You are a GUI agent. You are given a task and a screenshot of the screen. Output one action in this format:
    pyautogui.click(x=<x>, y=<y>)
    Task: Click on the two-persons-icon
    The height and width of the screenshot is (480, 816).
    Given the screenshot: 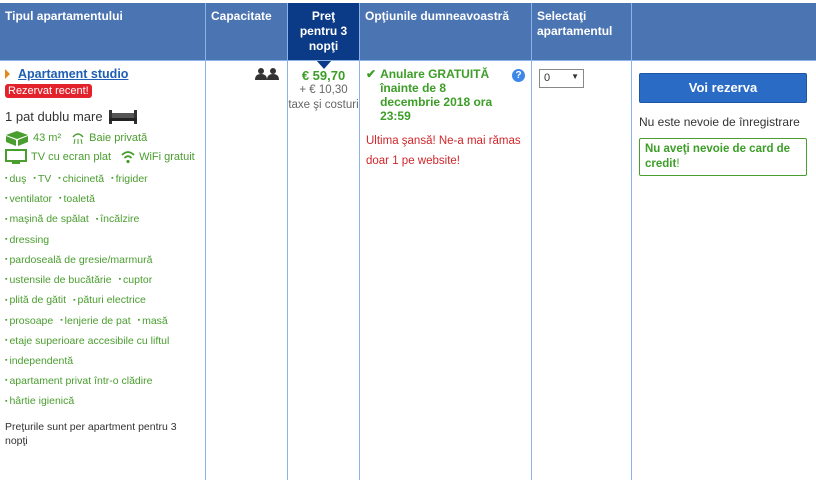 What is the action you would take?
    pyautogui.click(x=267, y=74)
    